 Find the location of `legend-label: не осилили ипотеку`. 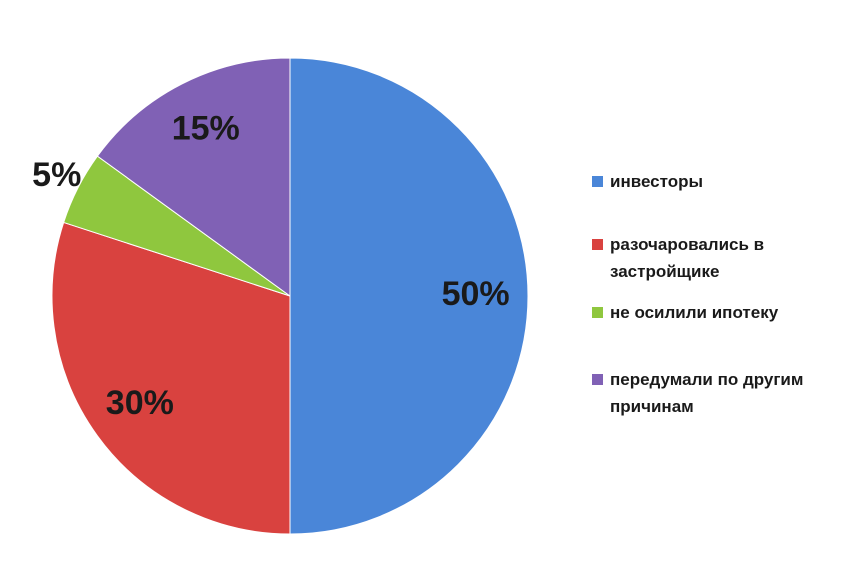

legend-label: не осилили ипотеку is located at coordinates (694, 312).